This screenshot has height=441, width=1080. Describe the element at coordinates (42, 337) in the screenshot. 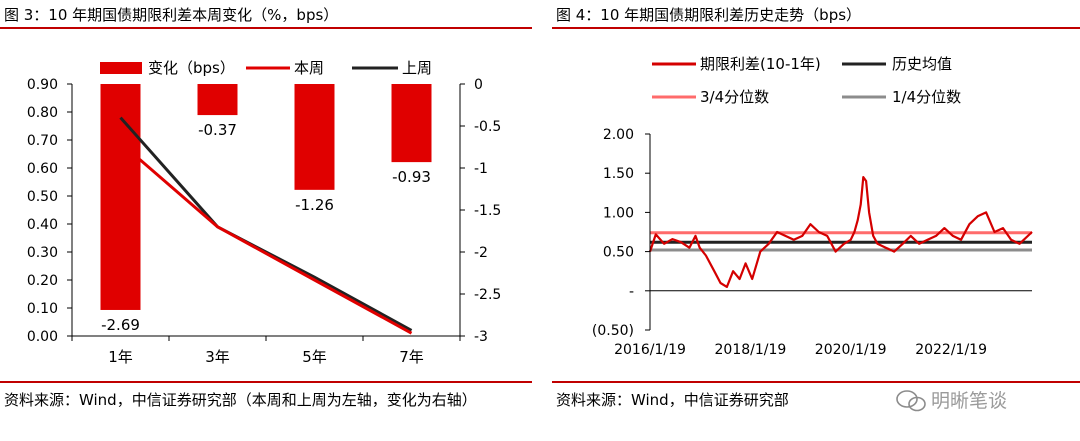

I see `left-tick-label: 0.00` at that location.